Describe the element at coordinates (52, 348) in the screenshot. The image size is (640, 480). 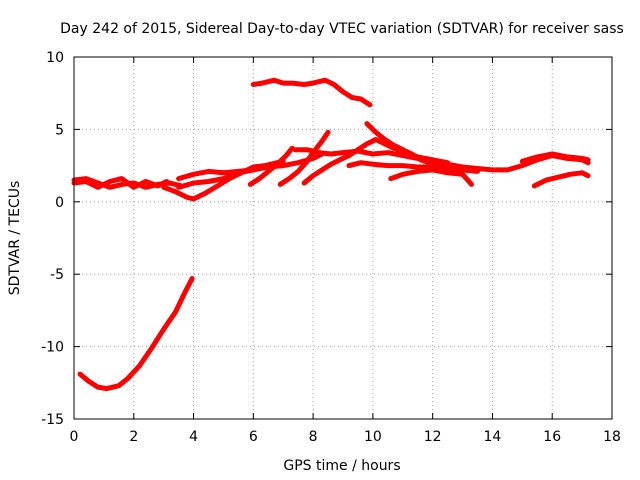
I see `y-tick-label: -10` at that location.